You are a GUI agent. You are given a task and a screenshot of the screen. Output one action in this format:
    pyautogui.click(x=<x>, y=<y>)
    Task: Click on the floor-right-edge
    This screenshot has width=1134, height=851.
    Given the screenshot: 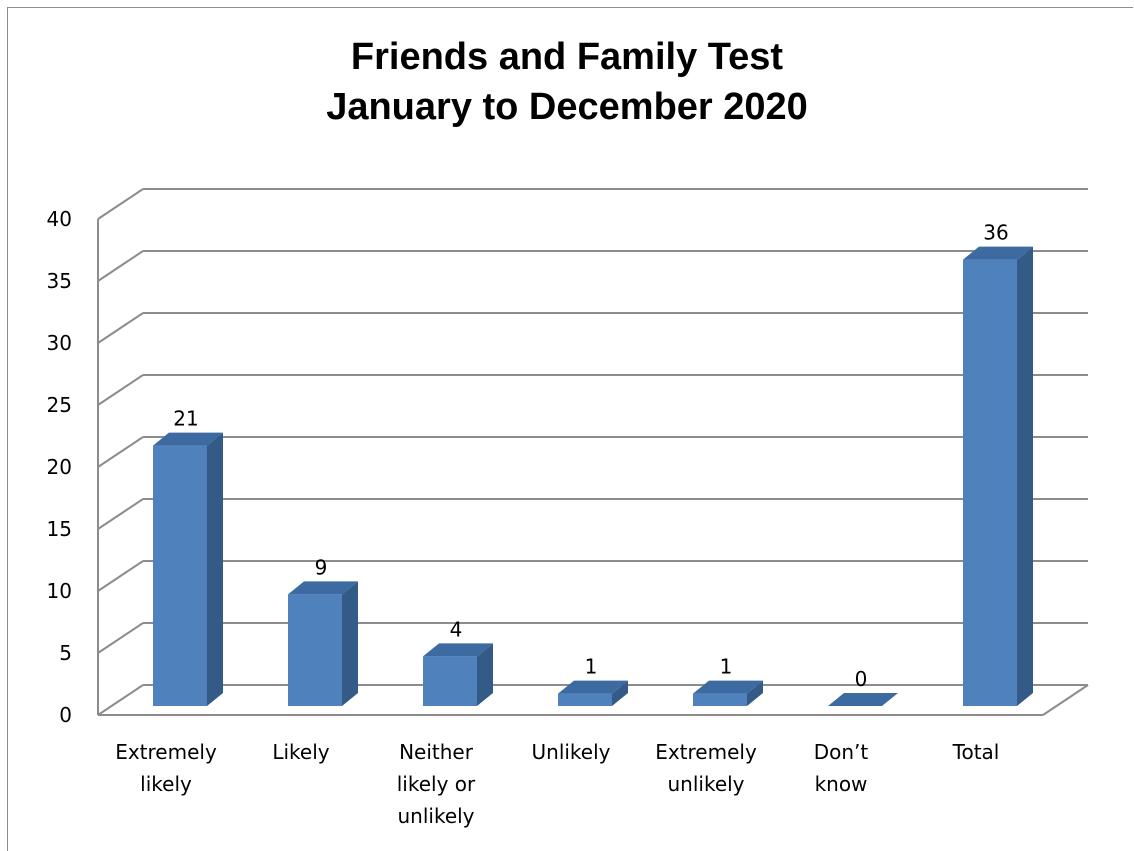 What is the action you would take?
    pyautogui.click(x=1065, y=700)
    